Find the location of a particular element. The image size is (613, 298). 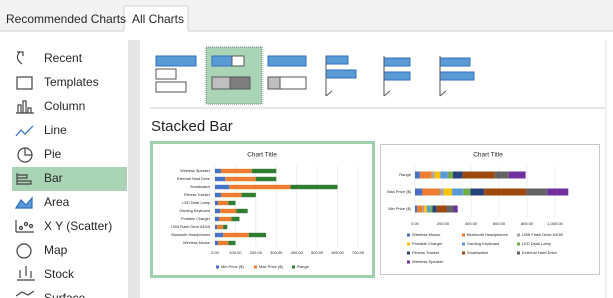

bar-icon is located at coordinates (24, 179).